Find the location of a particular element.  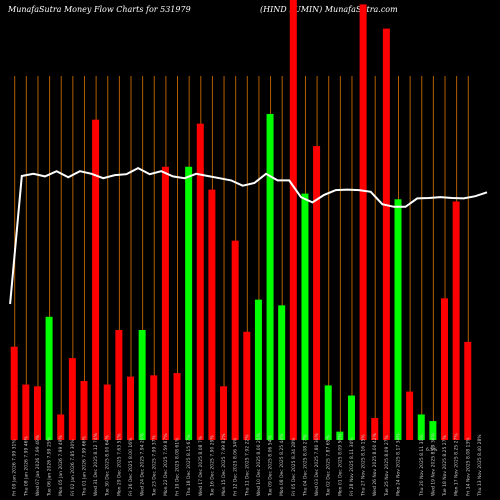

x-tick-label: Mon 24 Nov 2025 8.17 34% is located at coordinates (398, 464).